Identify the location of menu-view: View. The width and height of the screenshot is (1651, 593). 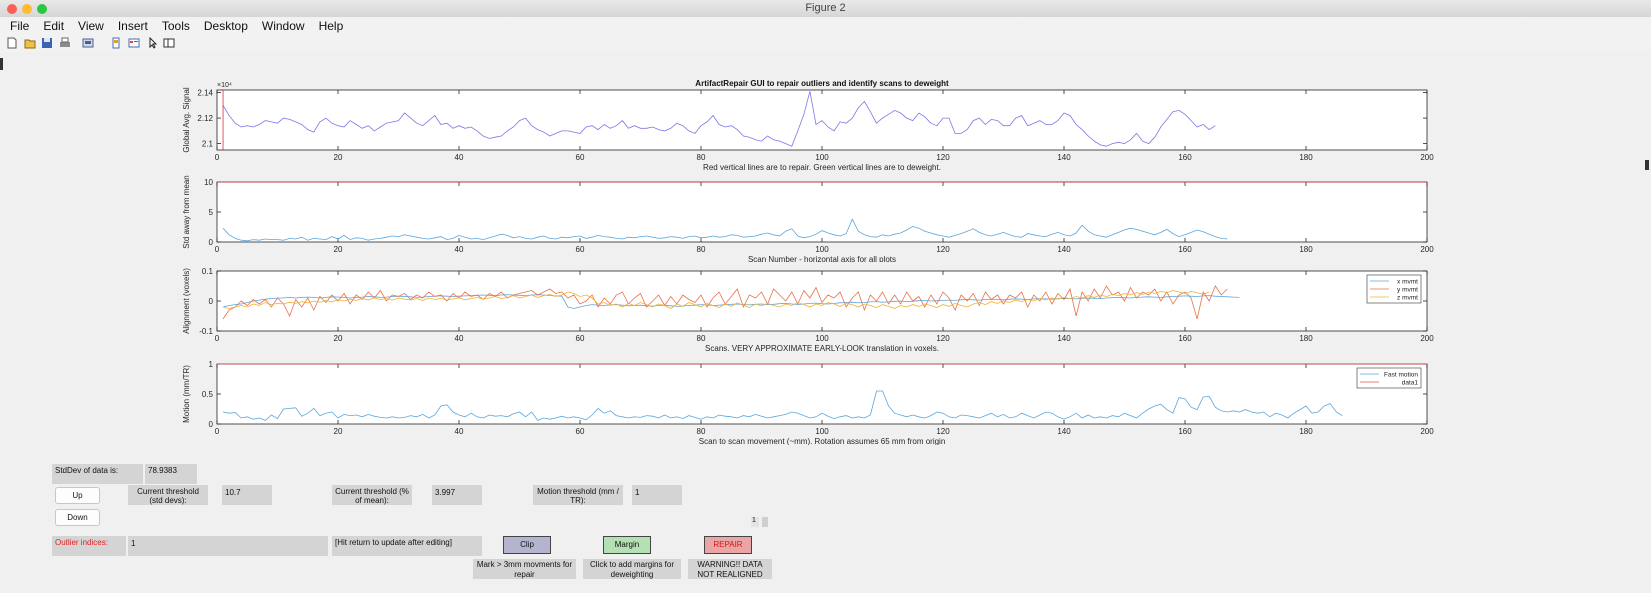
(91, 26).